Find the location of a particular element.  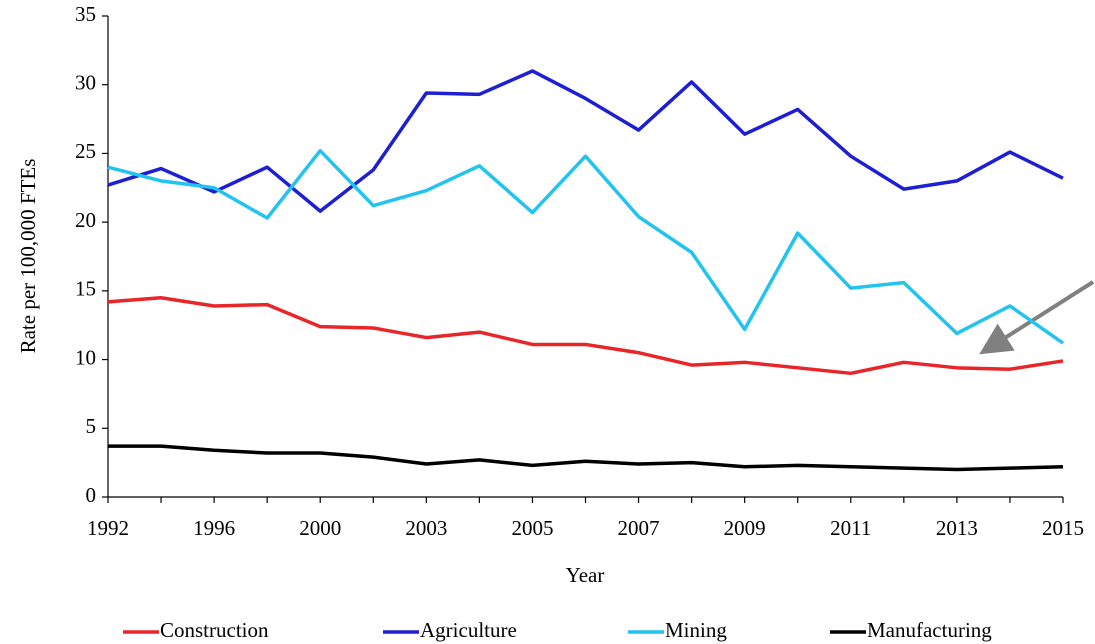

y-tick-label: 15 is located at coordinates (85, 289).